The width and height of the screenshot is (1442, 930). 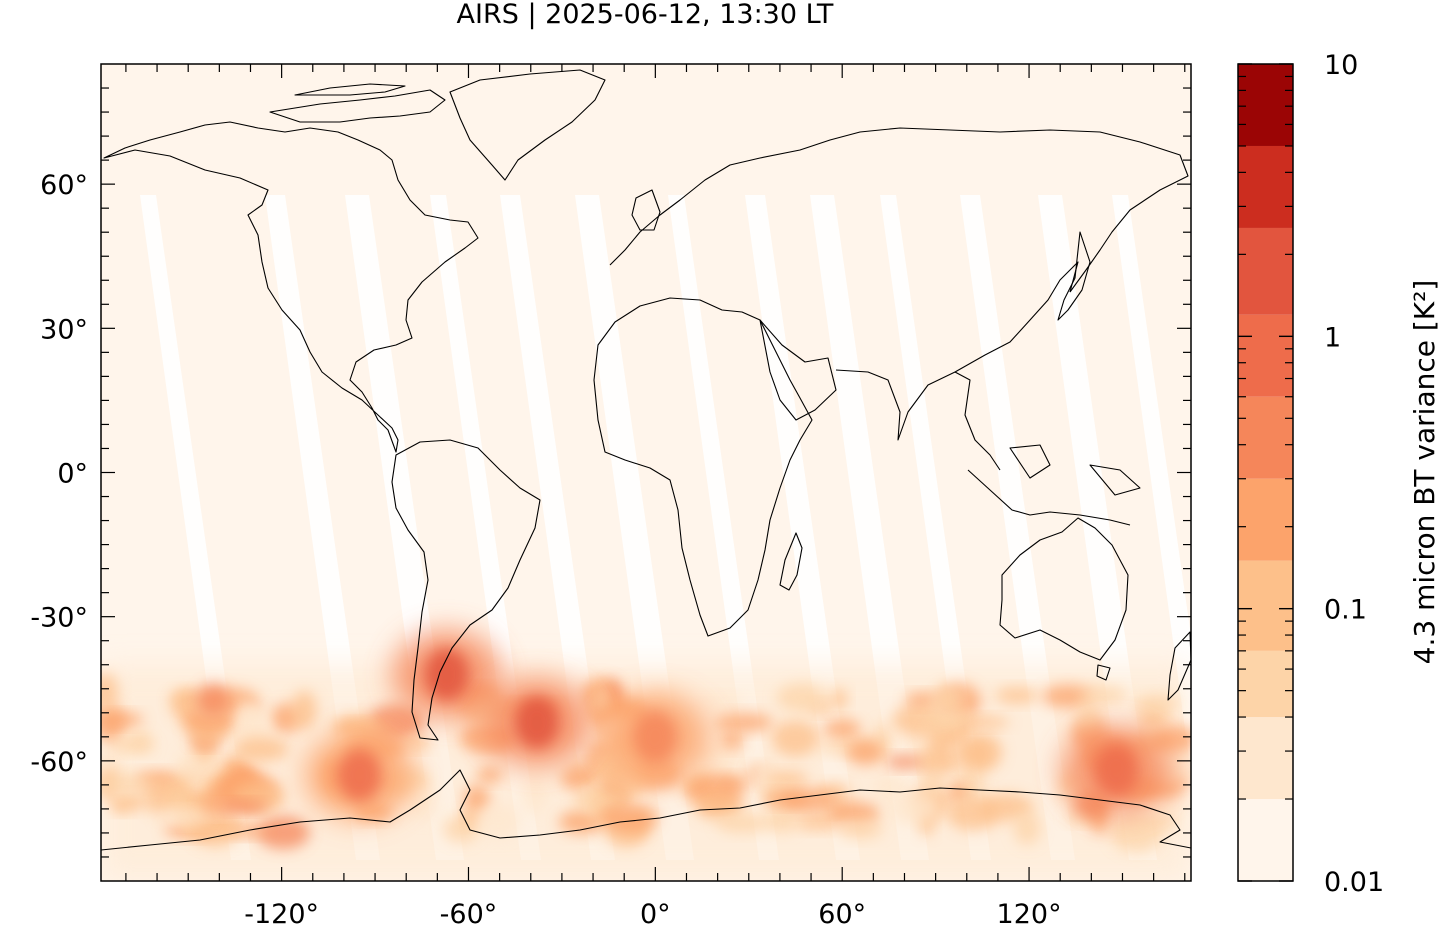 What do you see at coordinates (64, 185) in the screenshot?
I see `lat-tick-label: 60°` at bounding box center [64, 185].